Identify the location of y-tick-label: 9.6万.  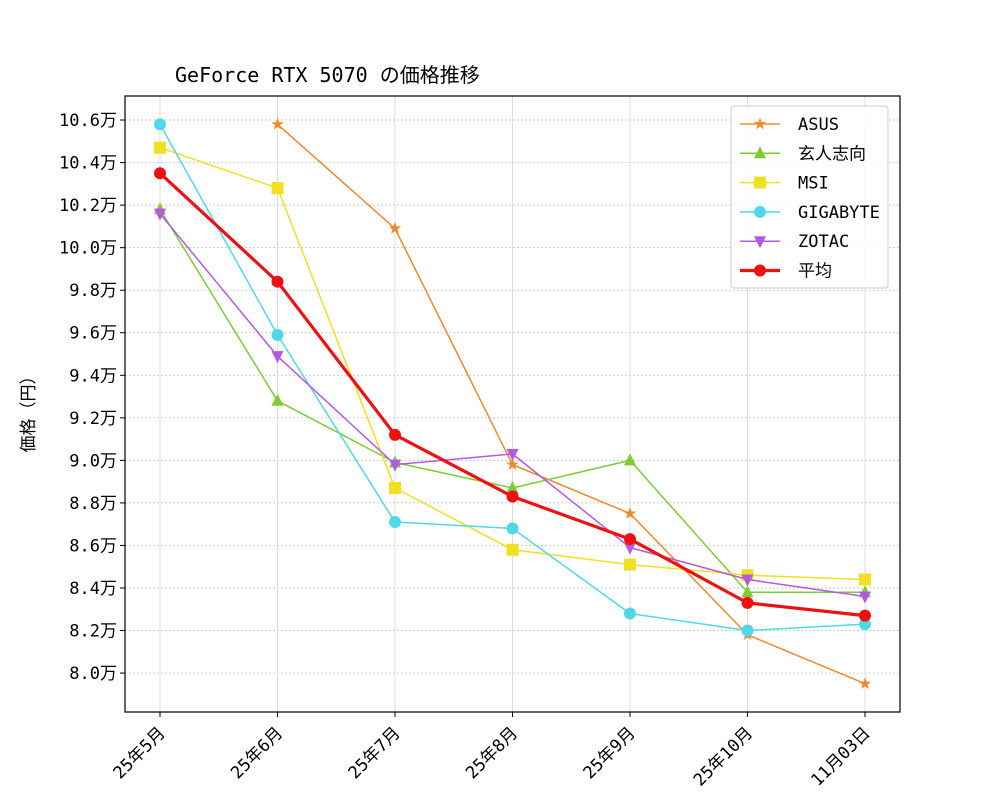
(93, 334).